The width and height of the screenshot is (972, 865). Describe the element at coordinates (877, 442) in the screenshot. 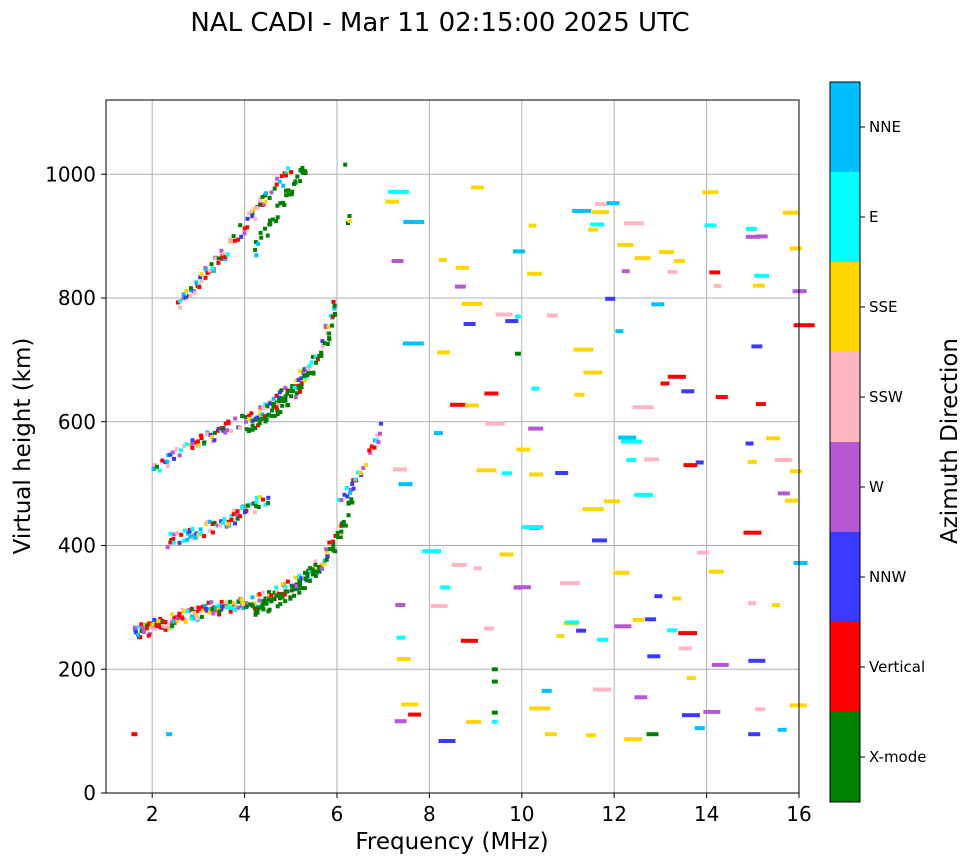

I see `colorbar: X-mode Vertical NNW W SSW SSE E NNE` at that location.